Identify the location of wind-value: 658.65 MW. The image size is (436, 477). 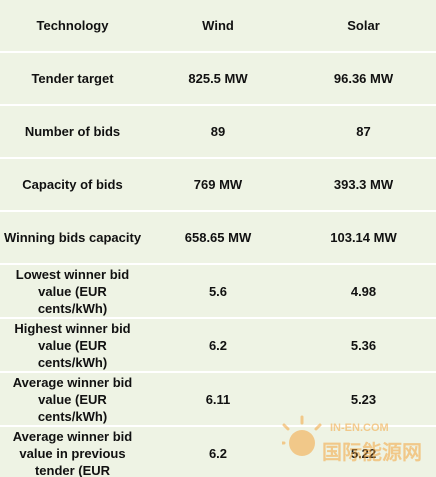
(218, 238).